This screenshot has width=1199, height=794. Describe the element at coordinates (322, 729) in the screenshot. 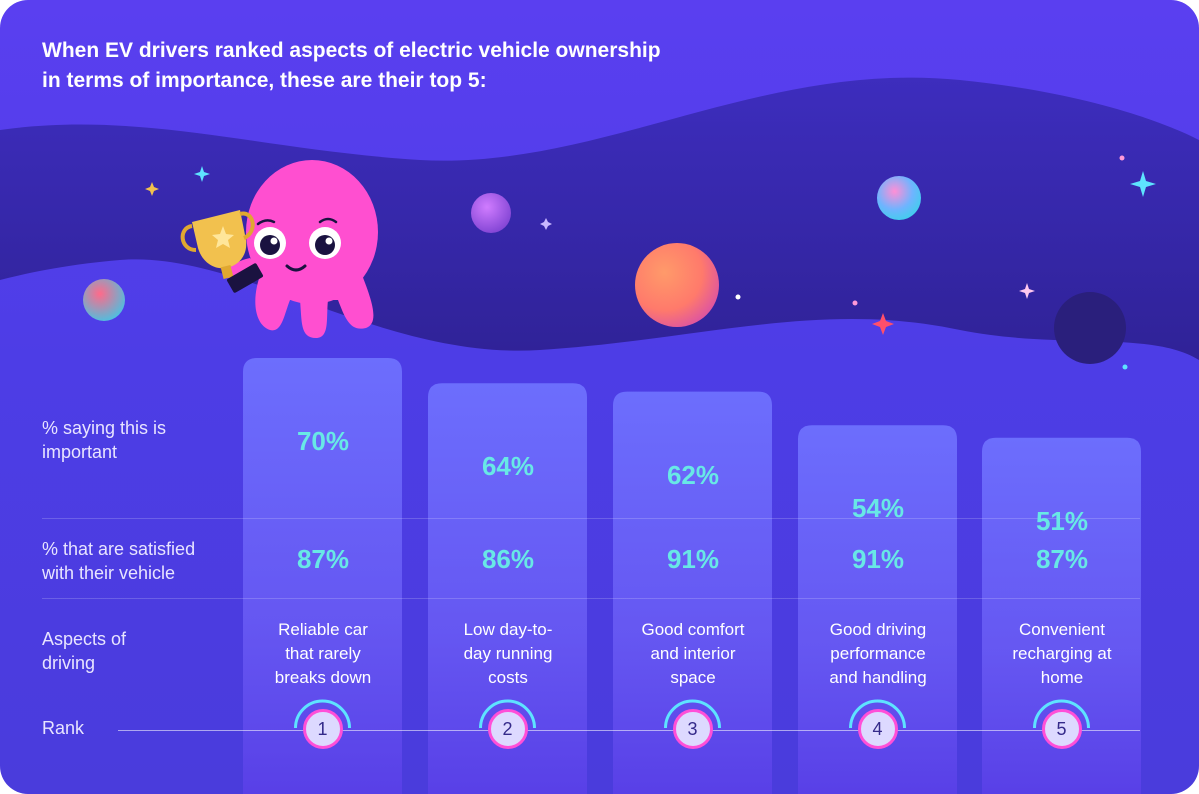

I see `rank-badge: 1` at that location.